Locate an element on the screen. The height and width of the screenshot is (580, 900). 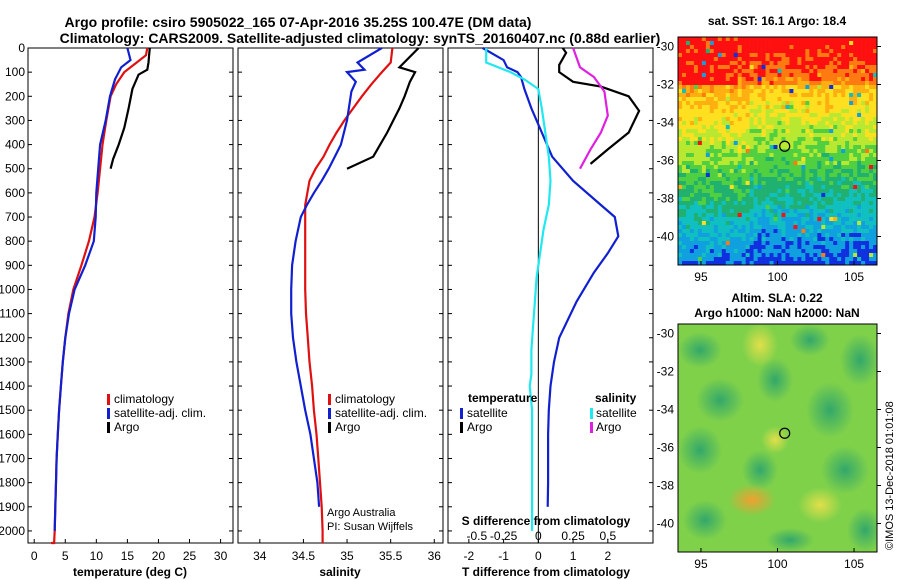
temperature-xtick-label: 0 is located at coordinates (34, 556).